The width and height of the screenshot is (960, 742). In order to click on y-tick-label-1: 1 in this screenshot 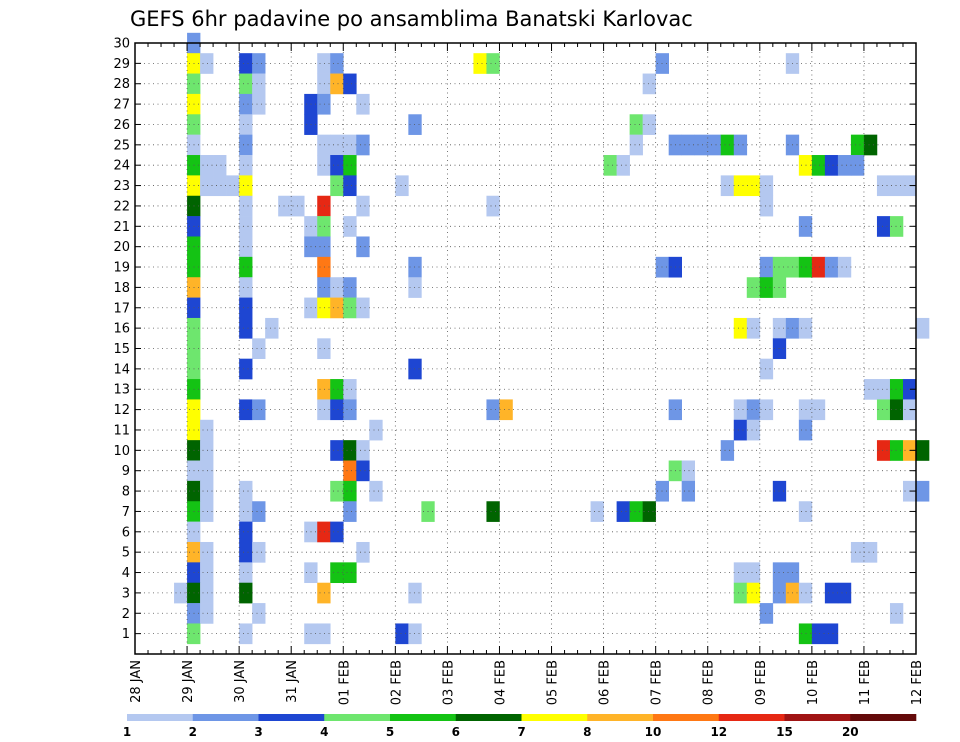, I will do `click(126, 634)`.